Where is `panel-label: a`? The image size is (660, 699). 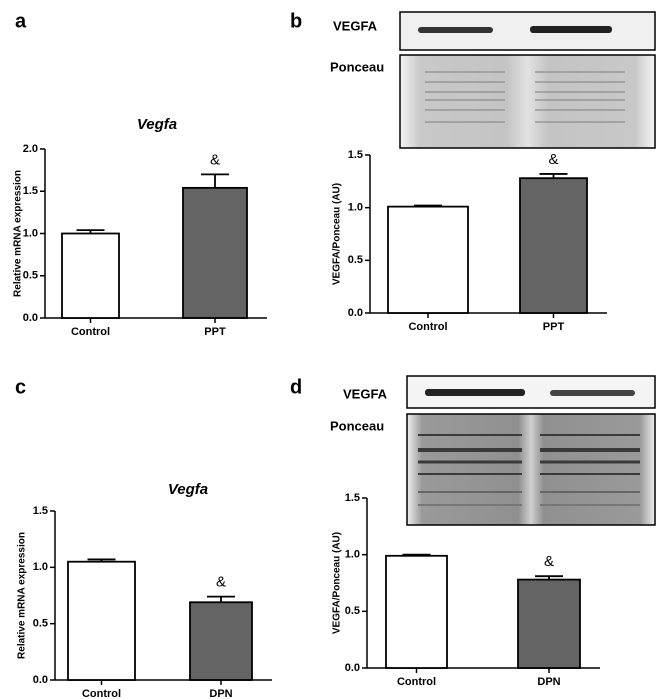
panel-label: a is located at coordinates (21, 21).